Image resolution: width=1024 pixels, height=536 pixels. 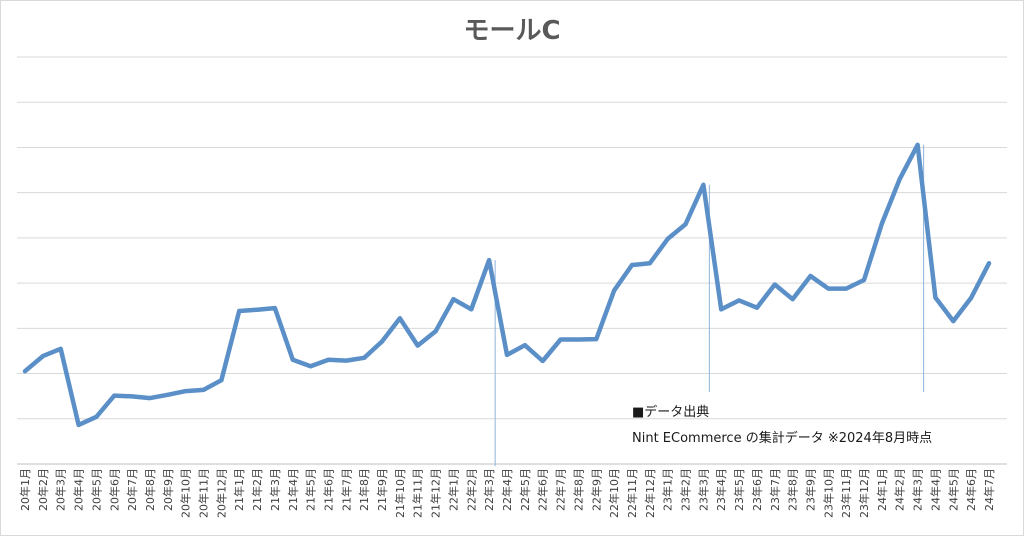 I want to click on x-tick-label: 21年4月, so click(x=293, y=489).